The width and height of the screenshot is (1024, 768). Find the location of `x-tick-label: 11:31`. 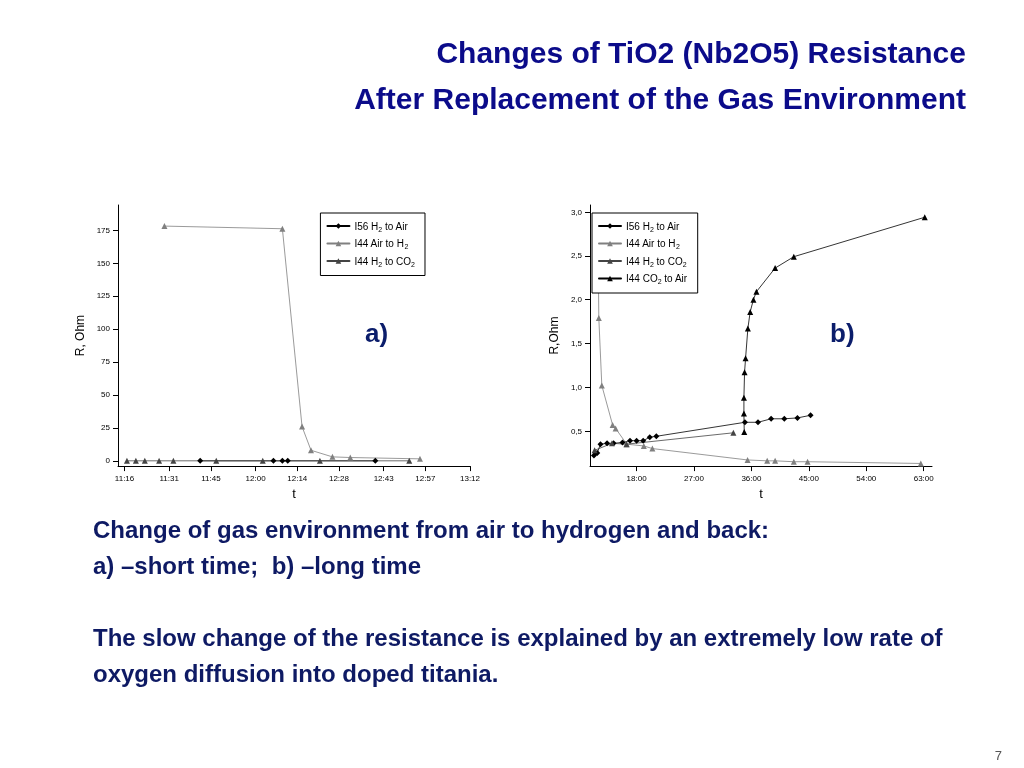

x-tick-label: 11:31 is located at coordinates (169, 478).